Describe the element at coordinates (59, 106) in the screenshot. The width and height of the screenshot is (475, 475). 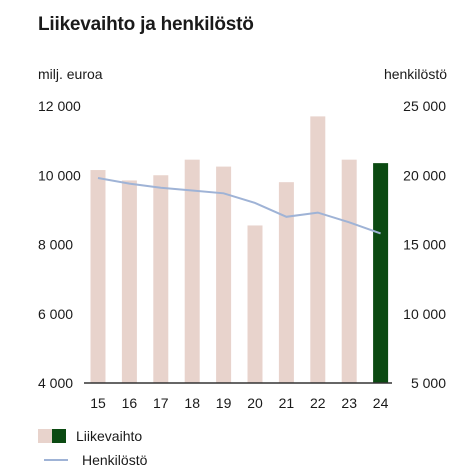
I see `left-tick-label: 12 000` at that location.